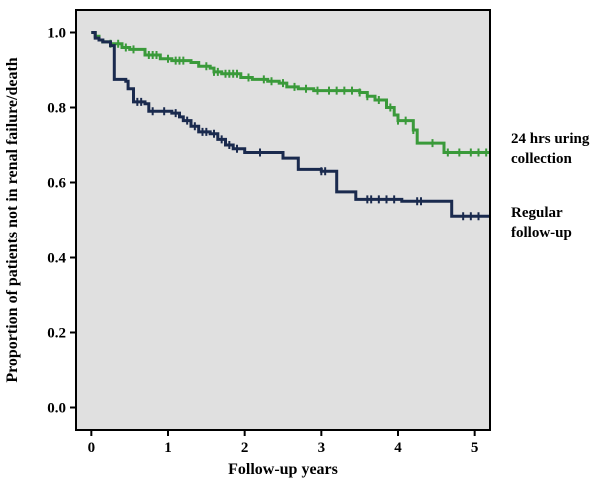 The image size is (615, 487). Describe the element at coordinates (283, 469) in the screenshot. I see `x-axis-label: Follow-up years` at that location.